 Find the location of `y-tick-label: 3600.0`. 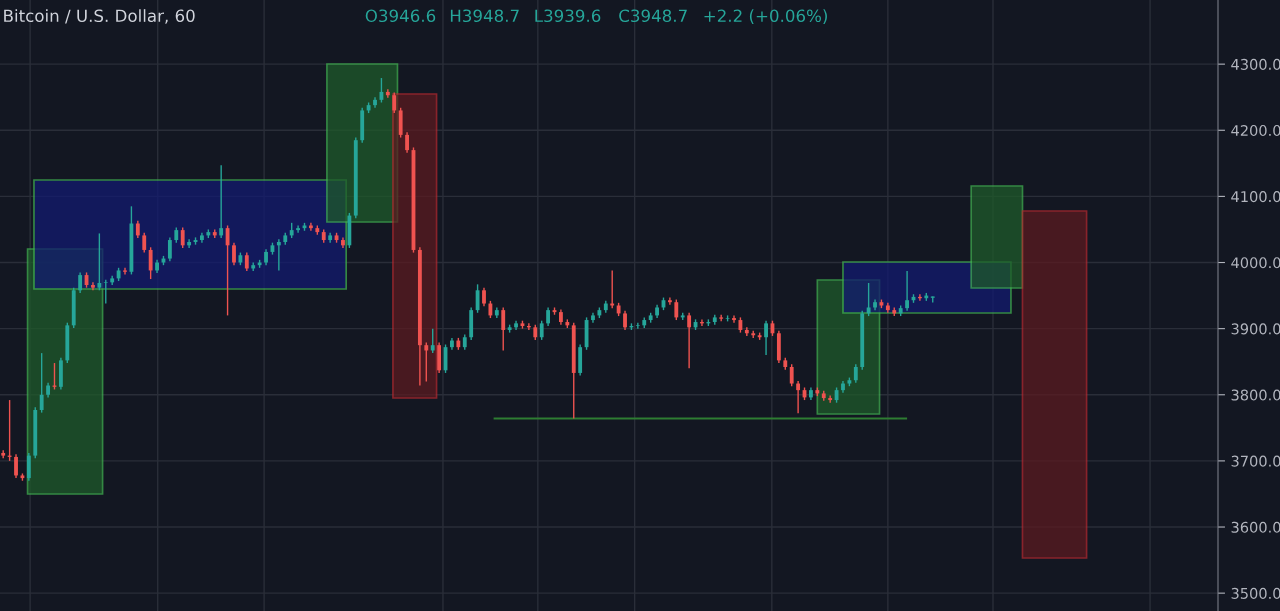

y-tick-label: 3600.0 is located at coordinates (1255, 527).